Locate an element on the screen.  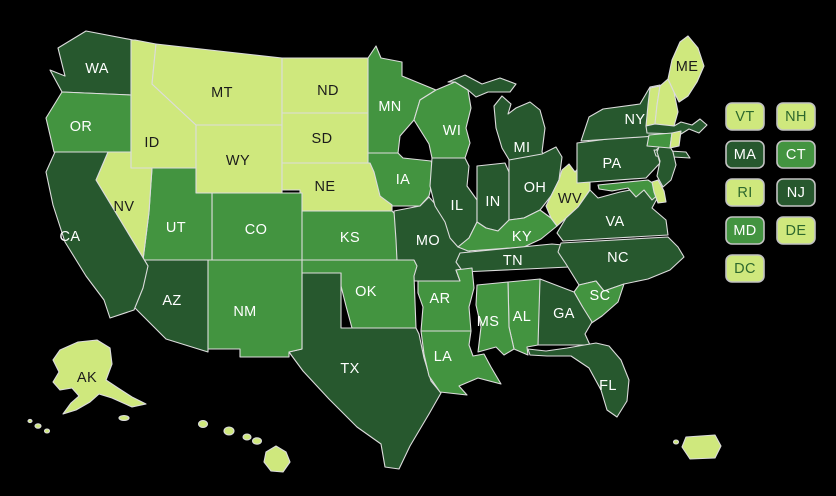
state-tx is located at coordinates (365, 371).